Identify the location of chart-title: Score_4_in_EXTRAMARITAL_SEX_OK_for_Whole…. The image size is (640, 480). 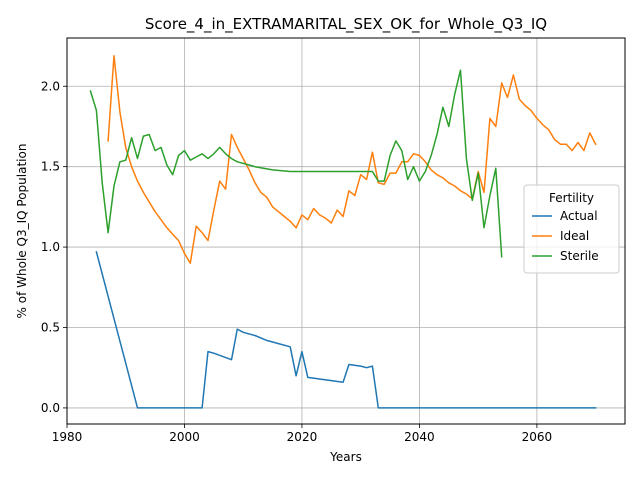
(346, 24).